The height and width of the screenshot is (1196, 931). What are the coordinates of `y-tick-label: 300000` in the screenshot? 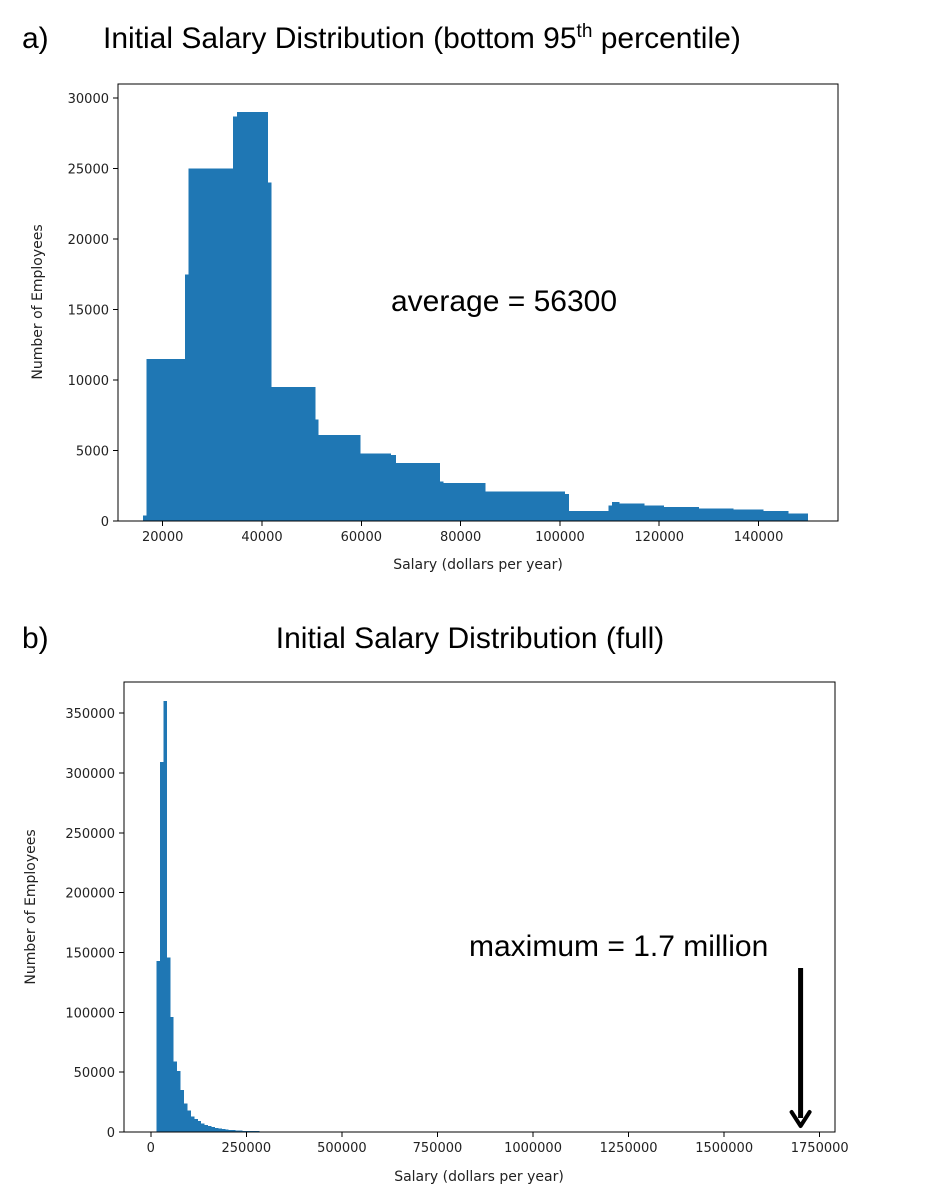 It's located at (90, 774).